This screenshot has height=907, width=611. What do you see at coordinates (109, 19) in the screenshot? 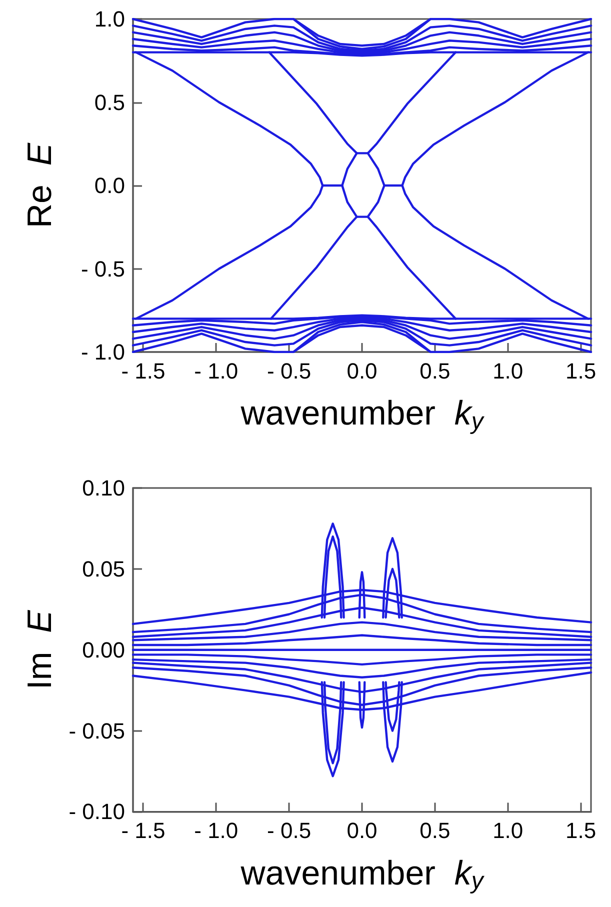
I see `y-tick-label: 1.0` at bounding box center [109, 19].